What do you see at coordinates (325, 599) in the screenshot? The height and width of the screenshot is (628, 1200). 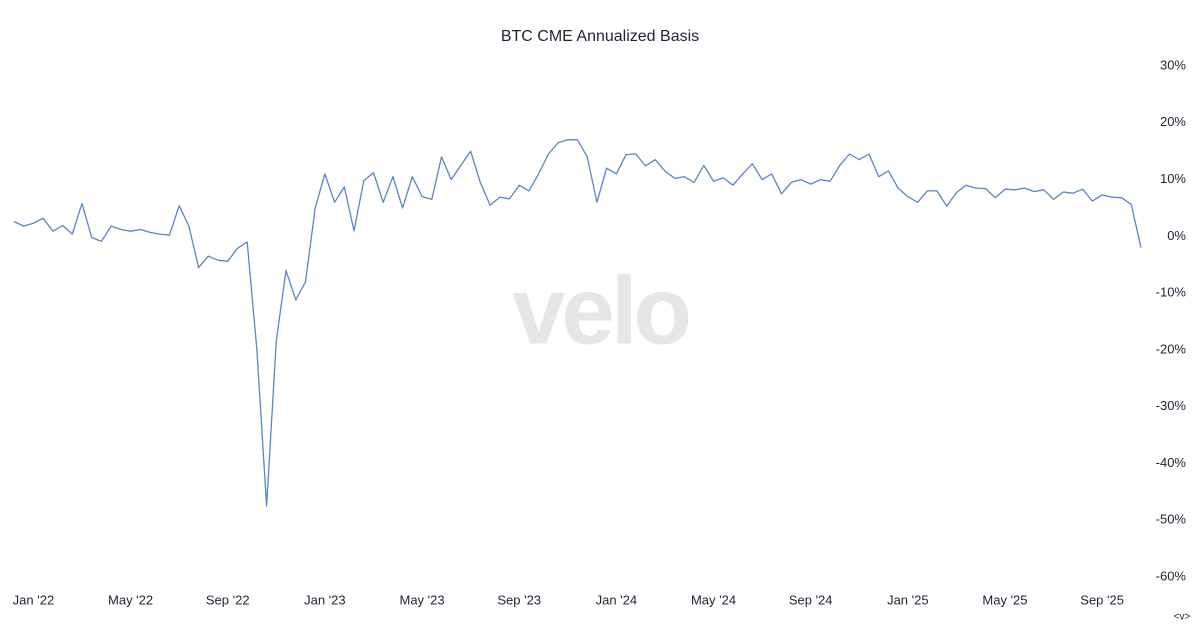 I see `x-tick-label: Jan '23` at bounding box center [325, 599].